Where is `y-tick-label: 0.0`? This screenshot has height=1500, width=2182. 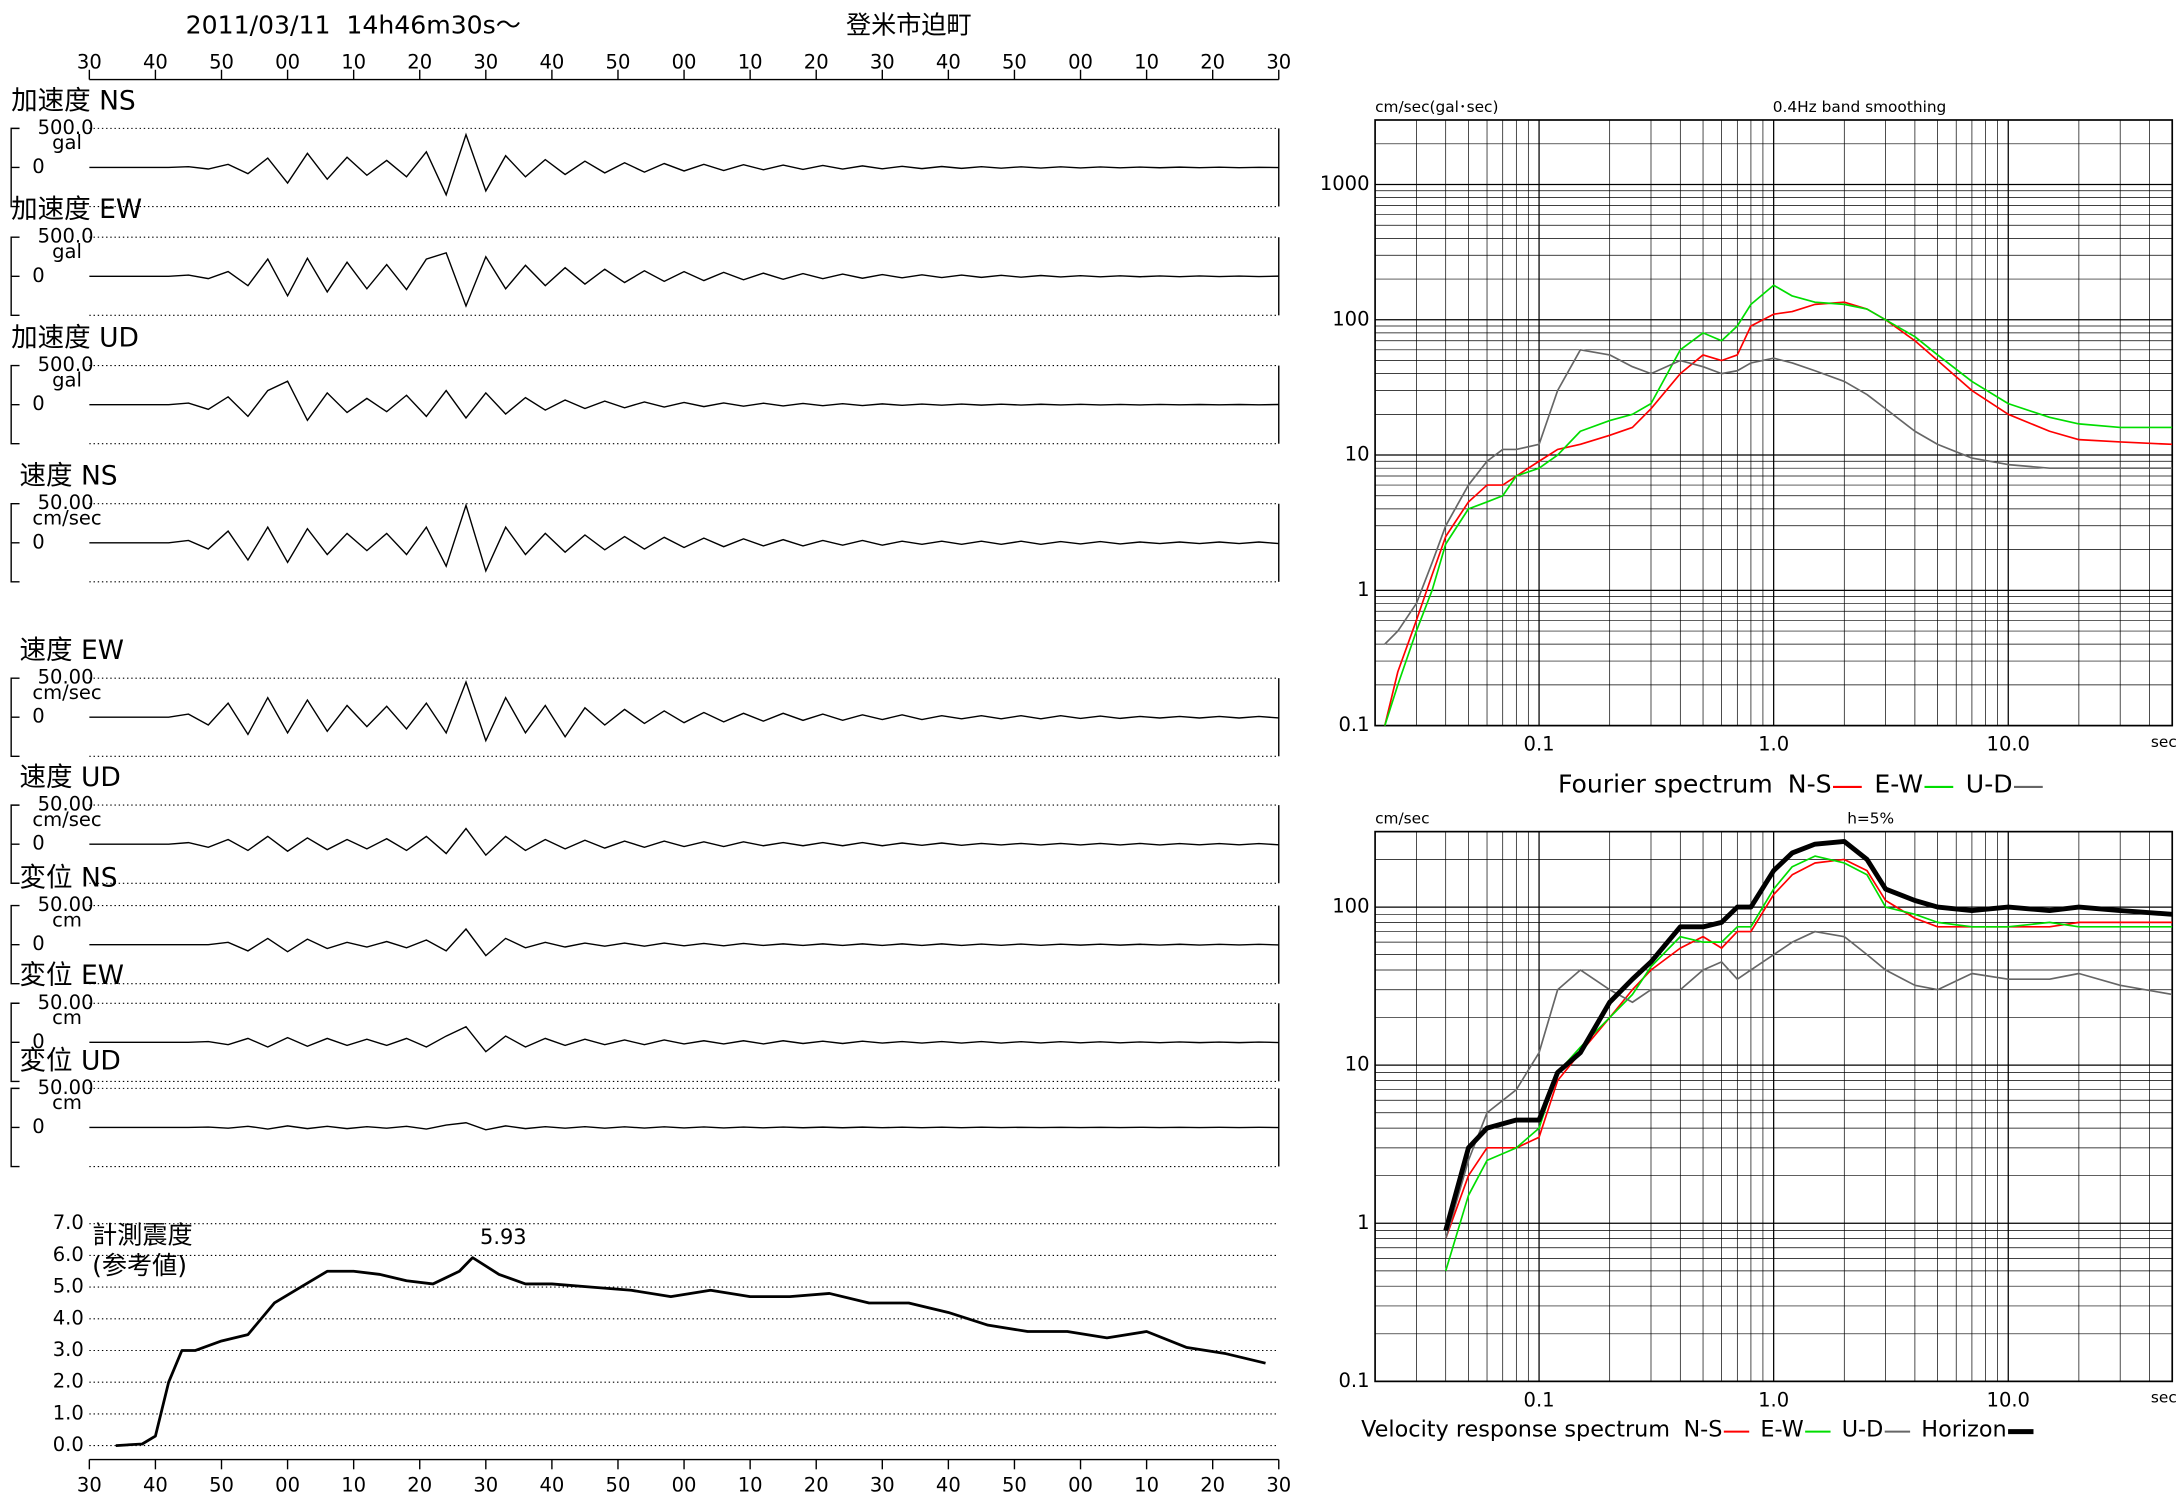
y-tick-label: 0.0 is located at coordinates (68, 1444).